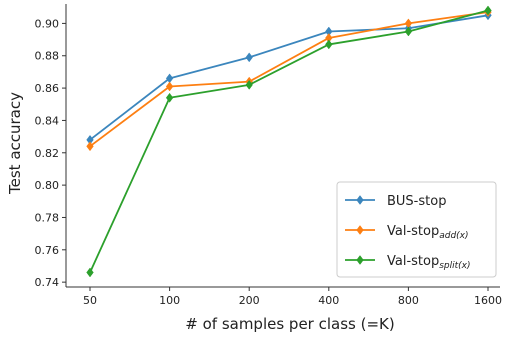 This screenshot has width=506, height=338. What do you see at coordinates (47, 23) in the screenshot?
I see `y-tick-label: 0.90` at bounding box center [47, 23].